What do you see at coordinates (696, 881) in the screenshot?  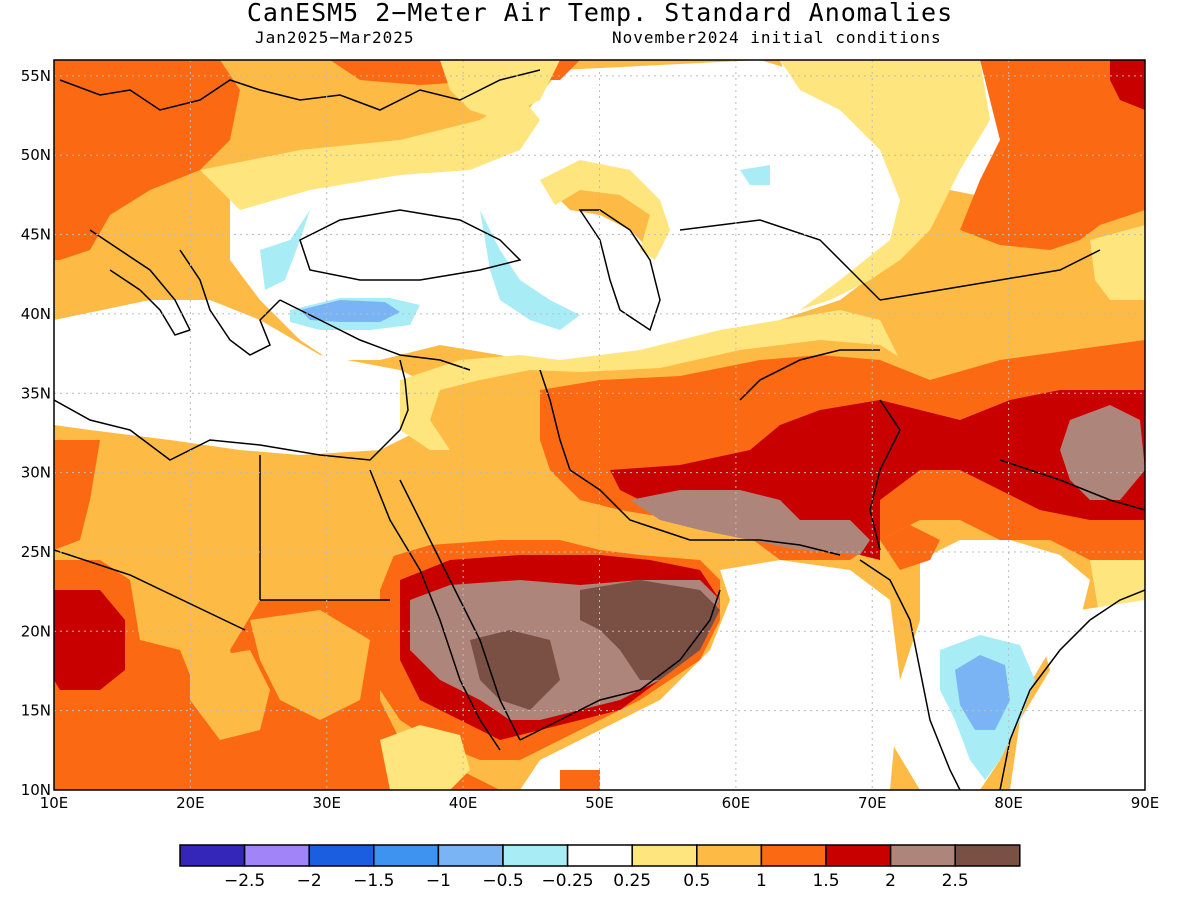 I see `legend-label: 0.5` at bounding box center [696, 881].